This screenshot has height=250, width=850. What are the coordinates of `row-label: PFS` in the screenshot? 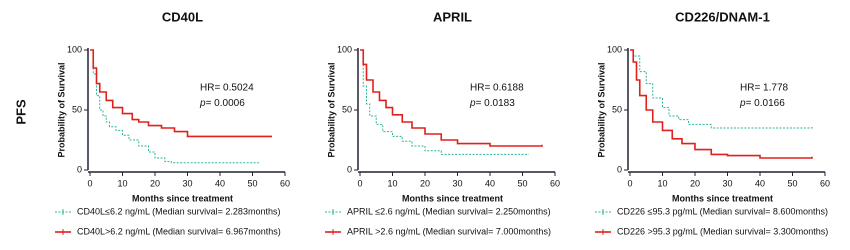 It's located at (20, 112).